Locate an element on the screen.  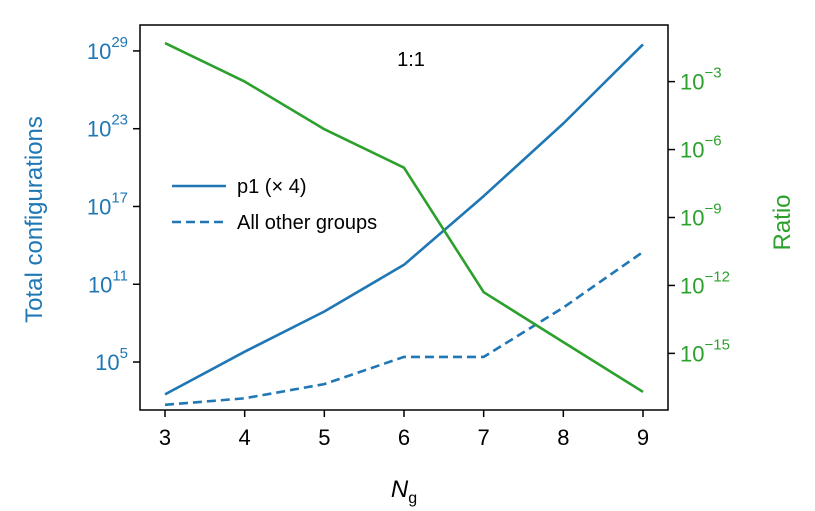
x-axis-label-subscript: g is located at coordinates (412, 498).